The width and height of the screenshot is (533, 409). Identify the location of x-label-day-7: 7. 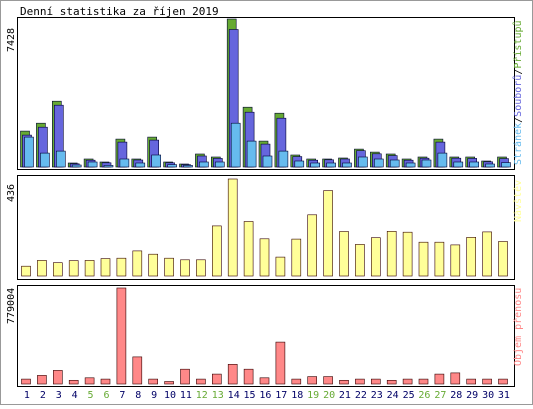
(122, 395).